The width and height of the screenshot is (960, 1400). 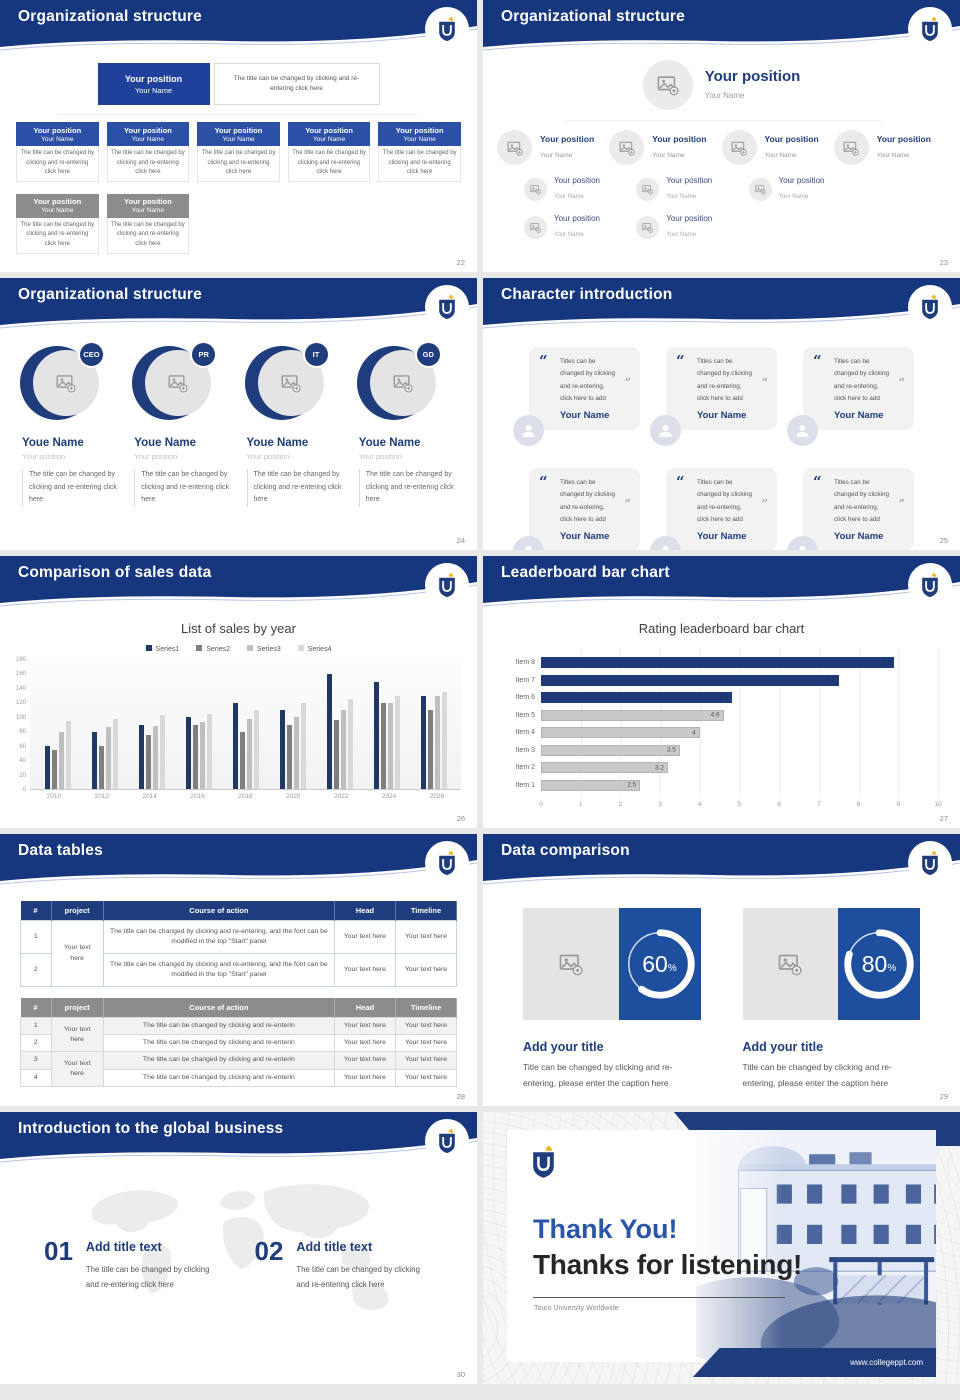 I want to click on role-badge: PR, so click(x=204, y=354).